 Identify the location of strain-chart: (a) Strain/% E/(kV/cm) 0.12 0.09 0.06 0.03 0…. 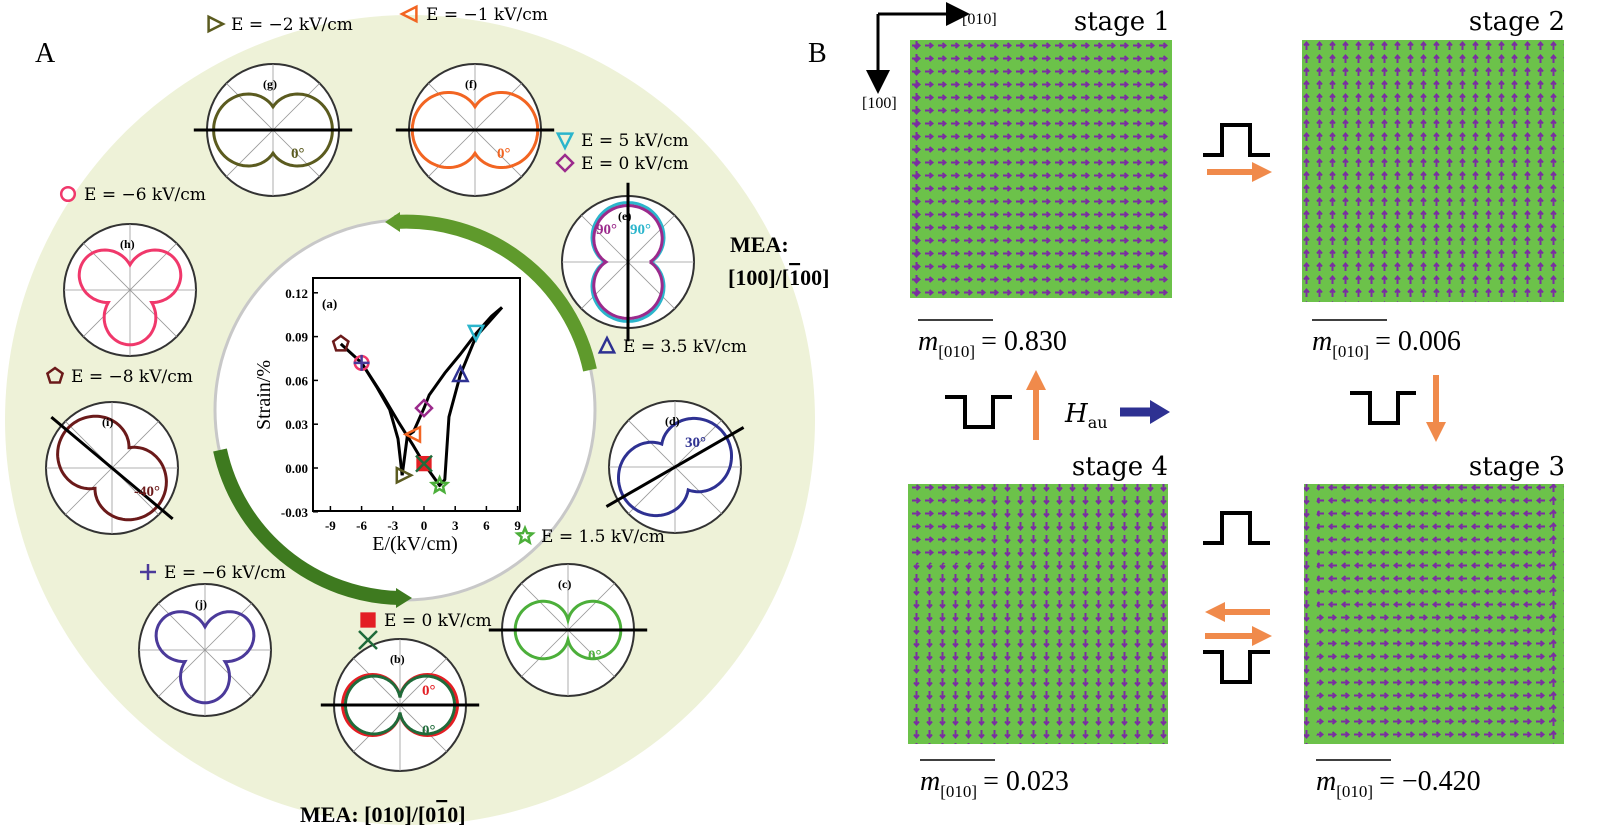
(387, 416).